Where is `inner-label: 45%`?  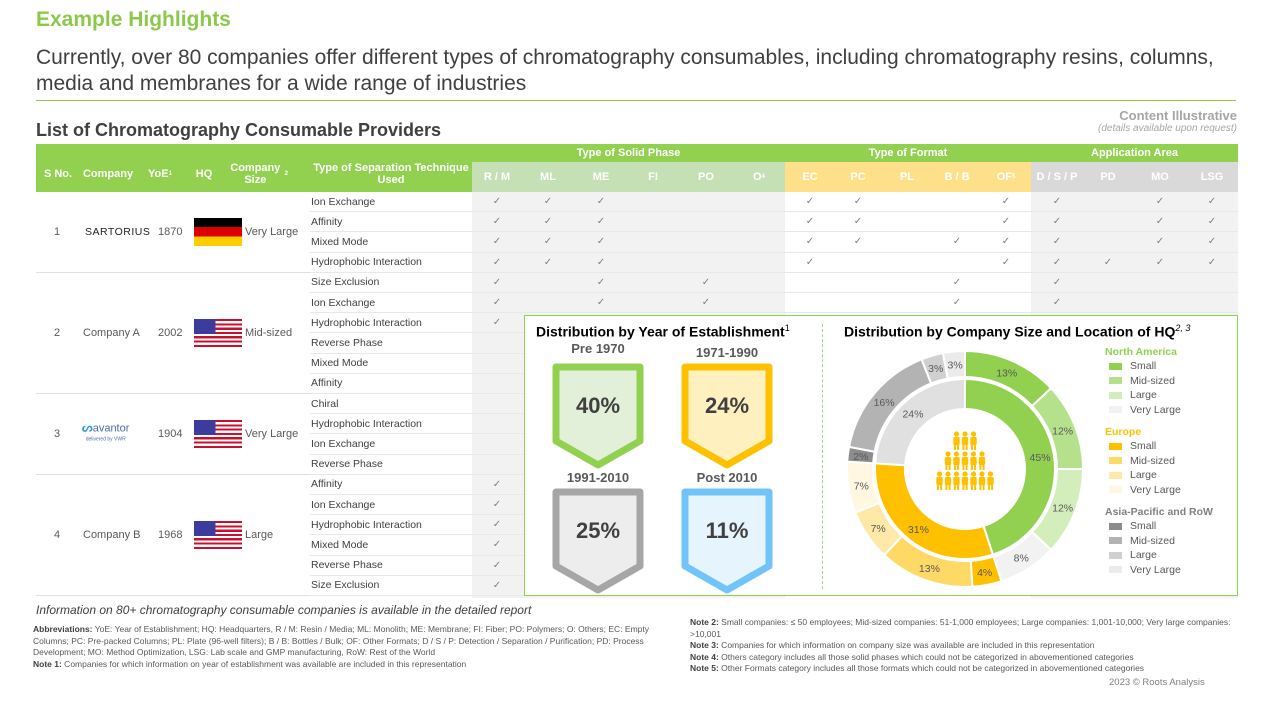
inner-label: 45% is located at coordinates (1040, 458).